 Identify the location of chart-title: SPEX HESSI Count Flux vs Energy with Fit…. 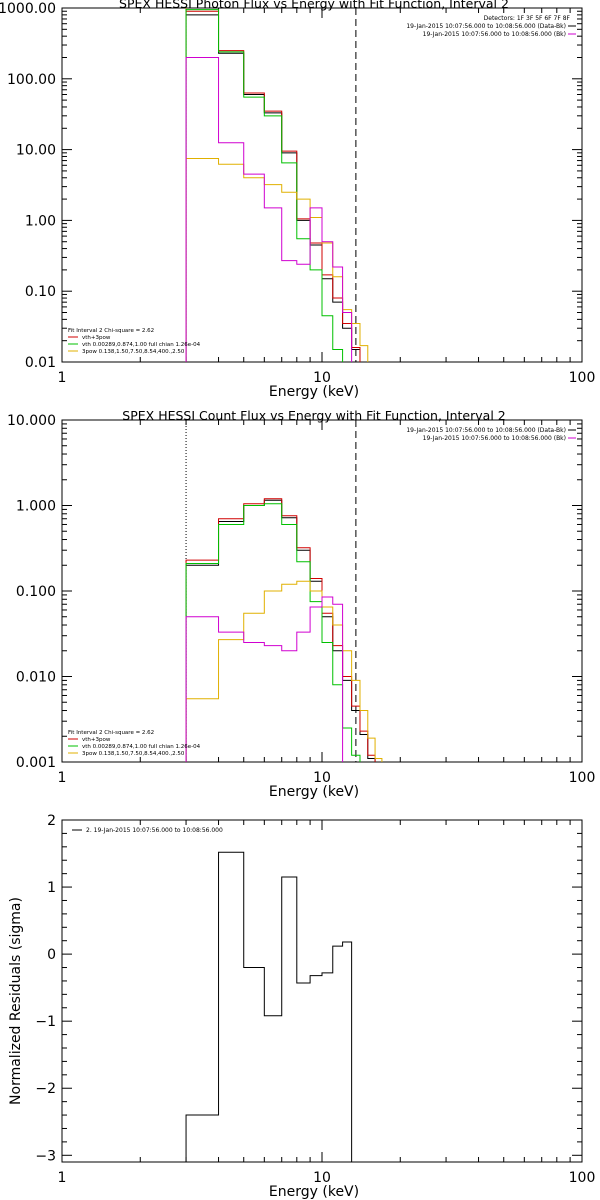
(313, 415).